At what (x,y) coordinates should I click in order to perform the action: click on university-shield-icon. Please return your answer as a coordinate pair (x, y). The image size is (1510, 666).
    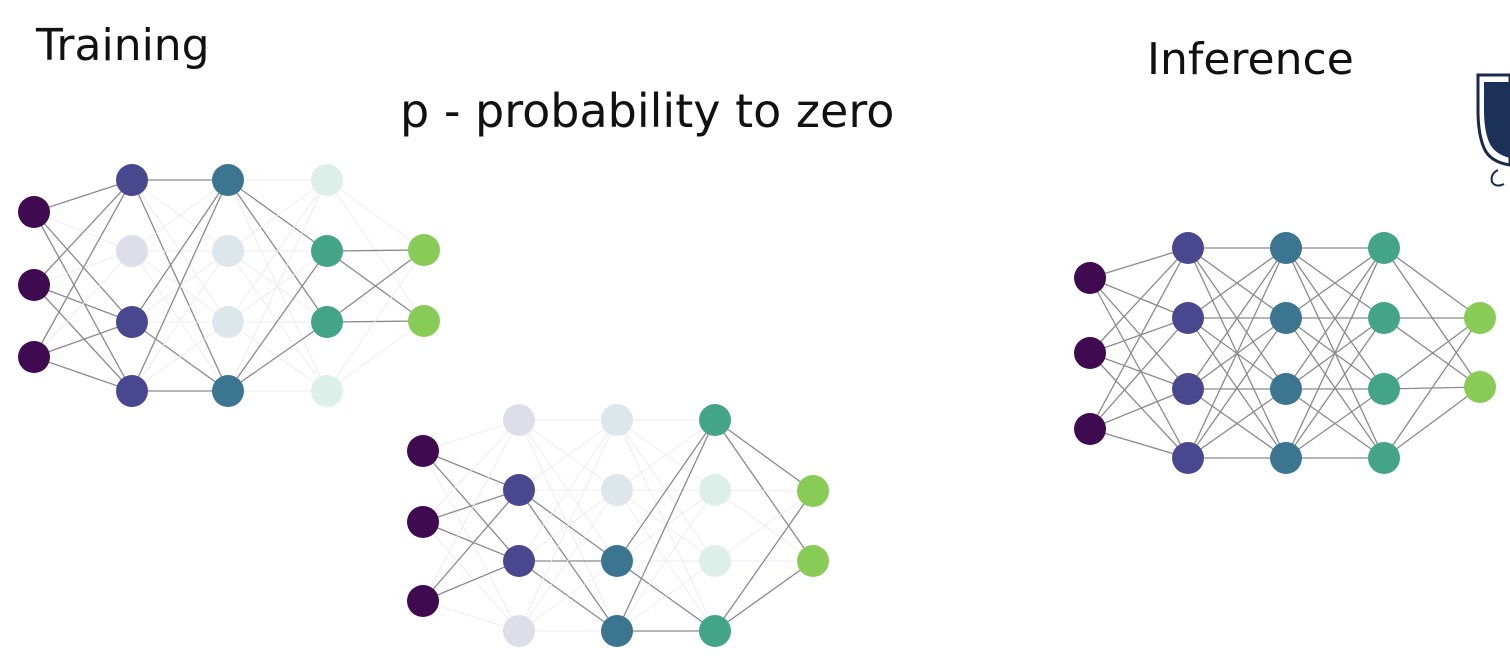
    Looking at the image, I should click on (1490, 135).